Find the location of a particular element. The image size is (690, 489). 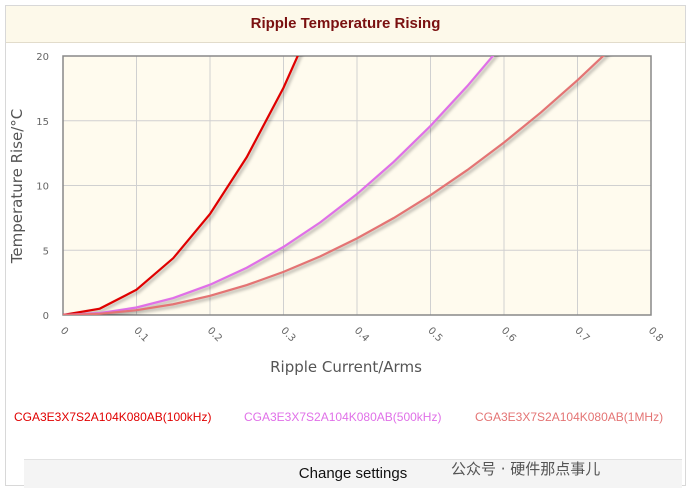

y-tick-label: 0 is located at coordinates (46, 316).